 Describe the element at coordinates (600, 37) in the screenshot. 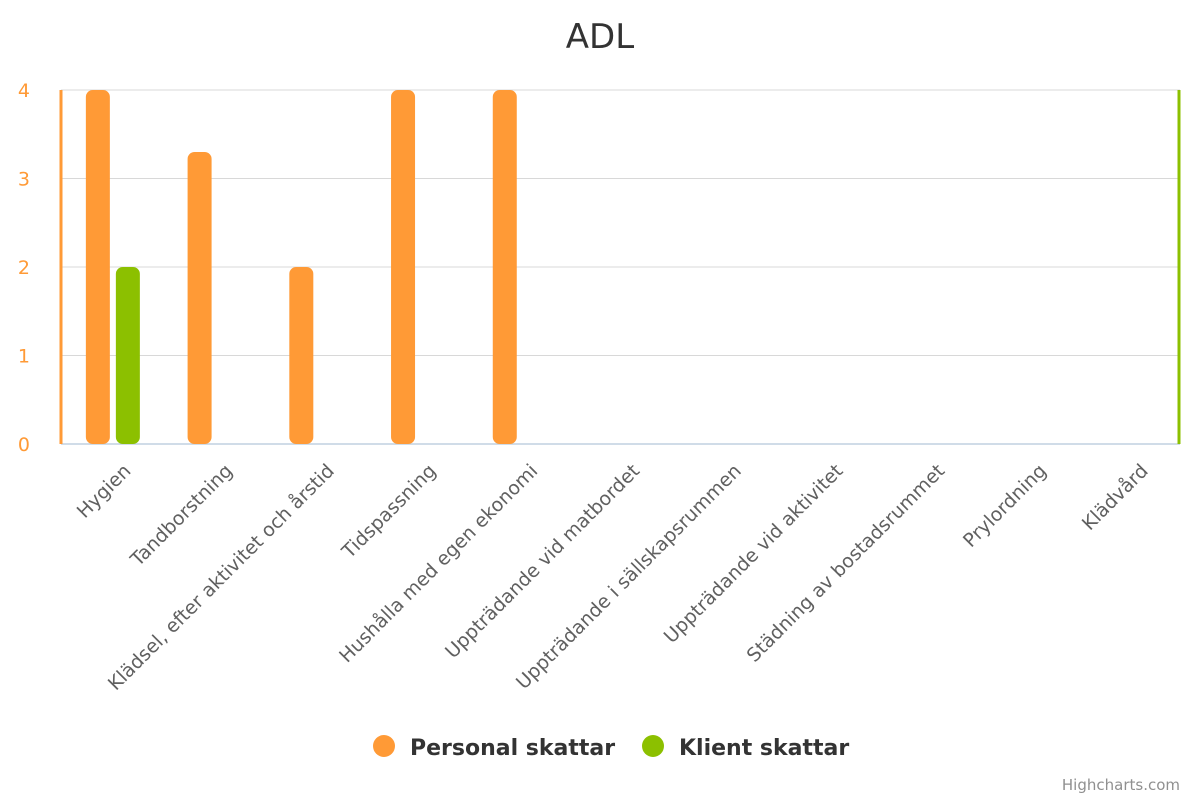

I see `chart-title: ADL` at that location.